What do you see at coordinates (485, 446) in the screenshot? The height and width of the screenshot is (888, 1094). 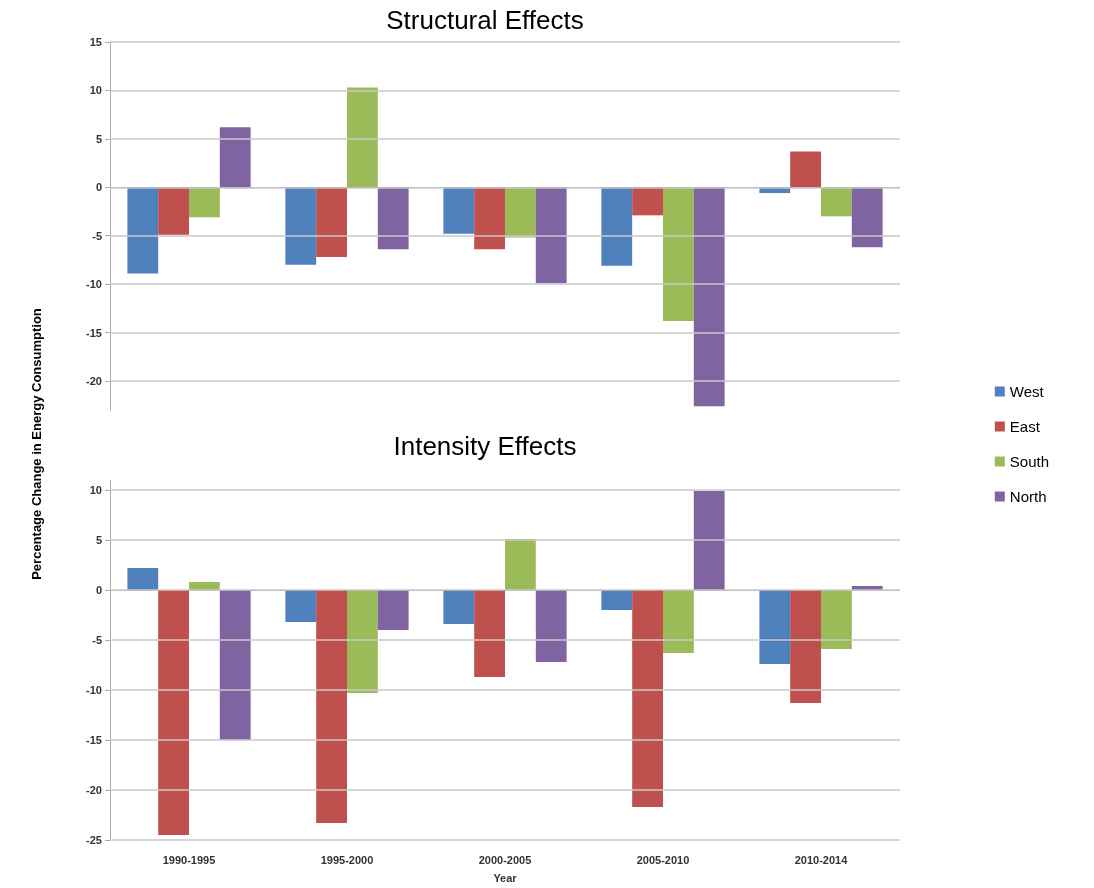 I see `chart-title: Intensity Effects` at bounding box center [485, 446].